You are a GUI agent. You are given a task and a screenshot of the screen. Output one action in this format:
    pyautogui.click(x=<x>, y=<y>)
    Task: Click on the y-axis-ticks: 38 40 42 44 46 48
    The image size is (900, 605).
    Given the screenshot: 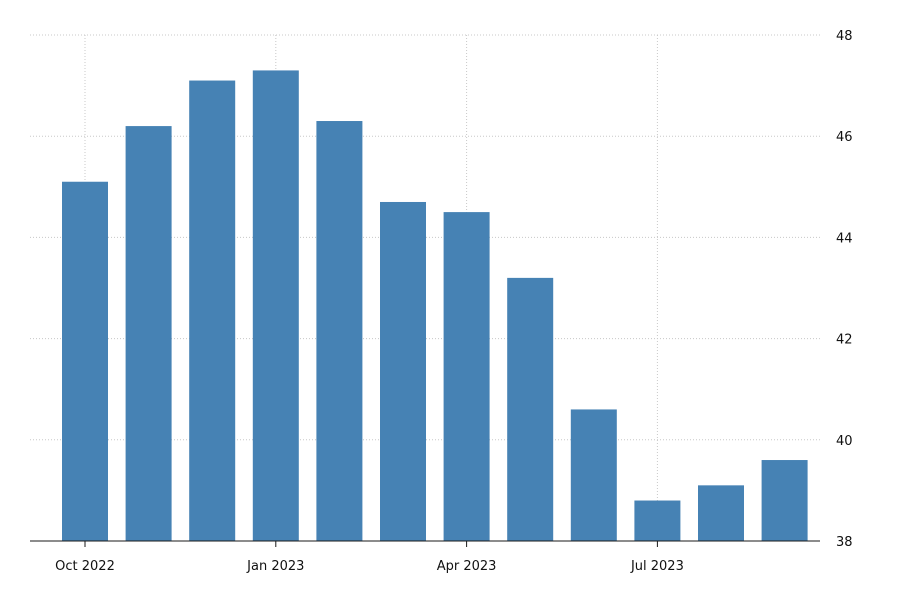 What is the action you would take?
    pyautogui.click(x=844, y=289)
    